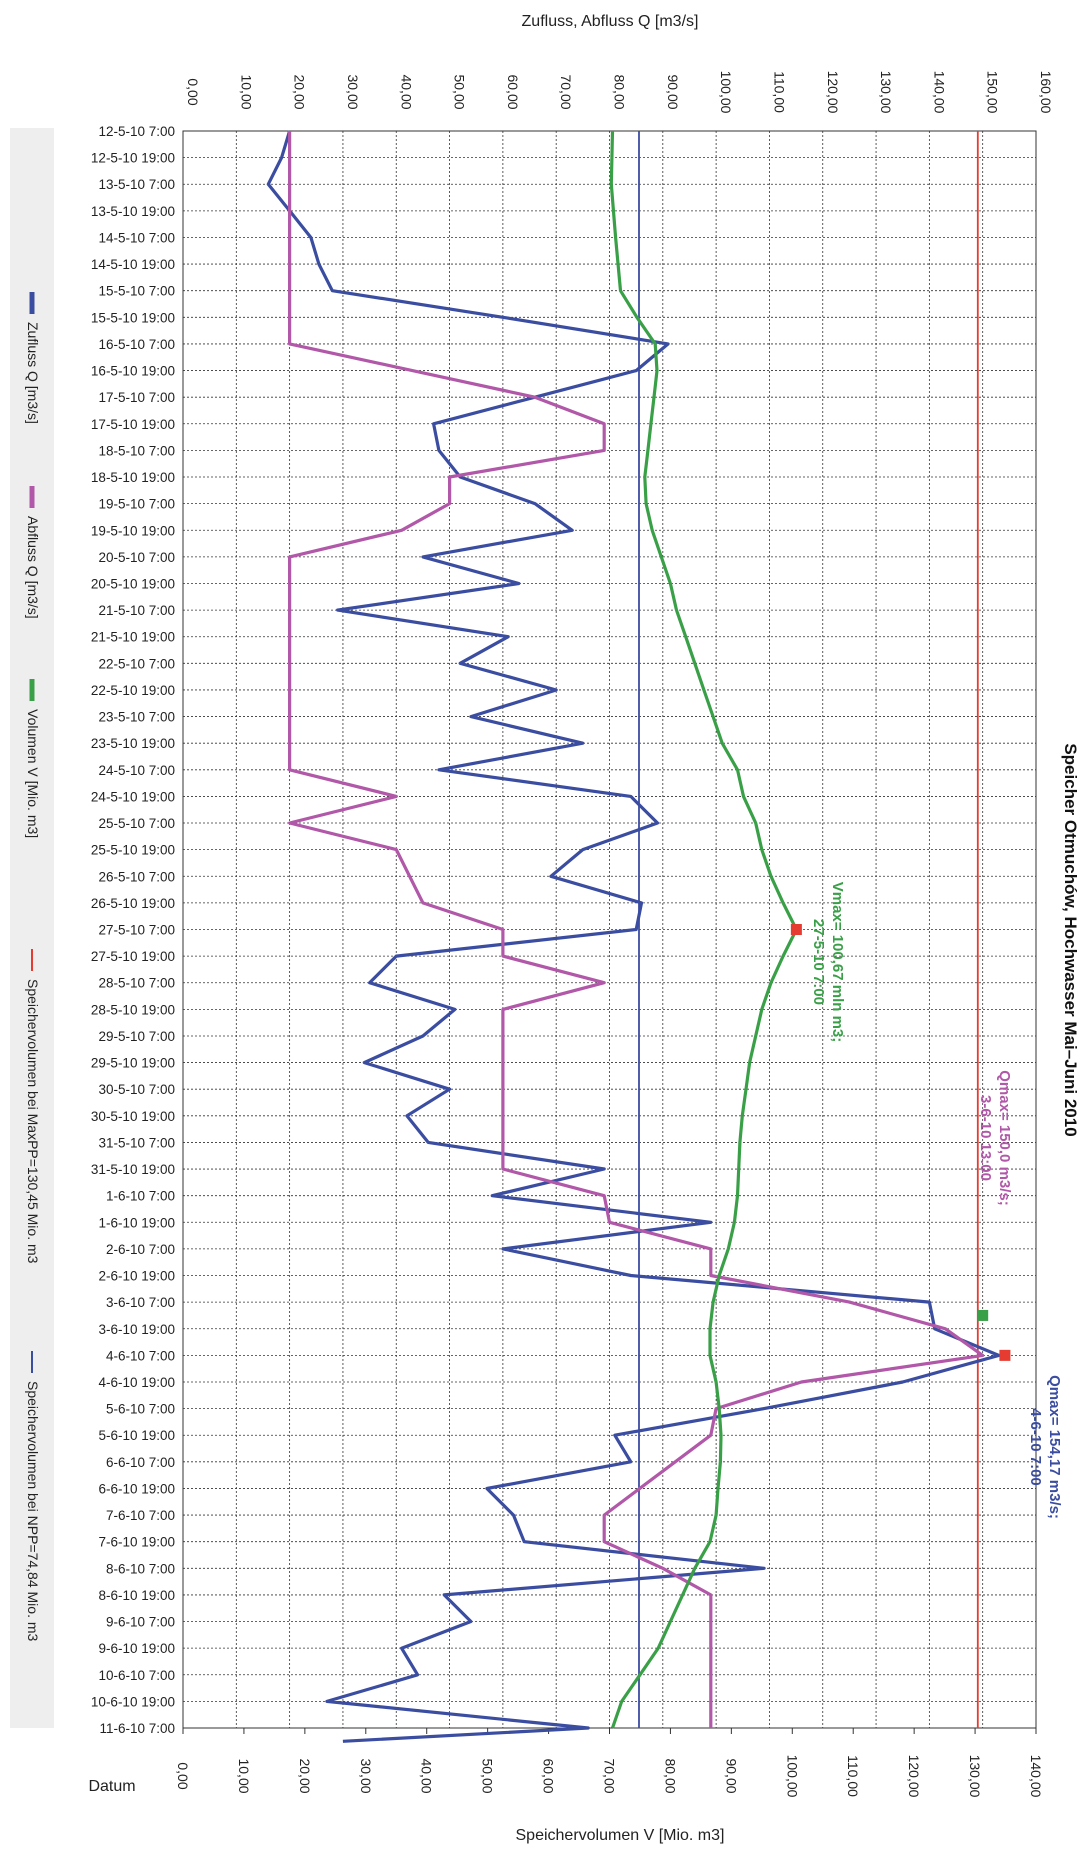 The width and height of the screenshot is (1088, 1850). I want to click on top-axis-label: Zufluss, Abfluss Q [m3/s], so click(610, 21).